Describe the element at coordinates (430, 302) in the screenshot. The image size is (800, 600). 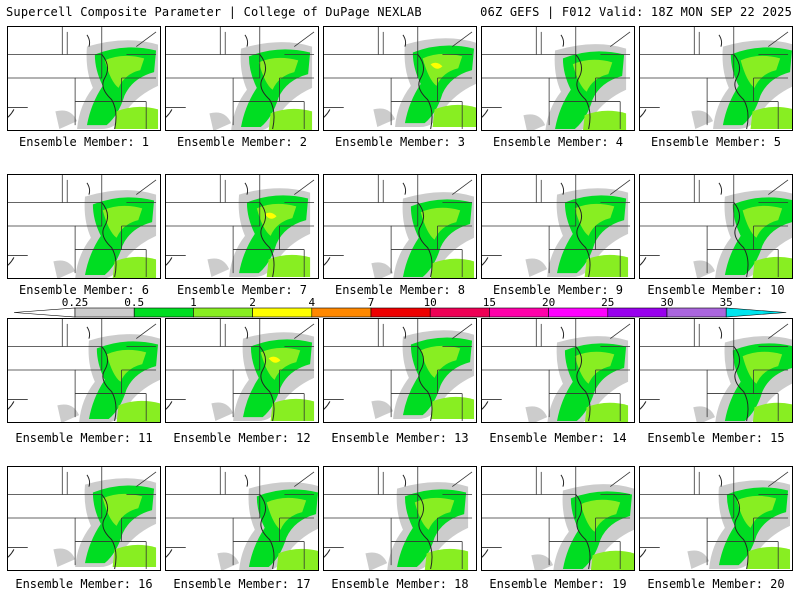
I see `colorbar-tick-label: 10` at that location.